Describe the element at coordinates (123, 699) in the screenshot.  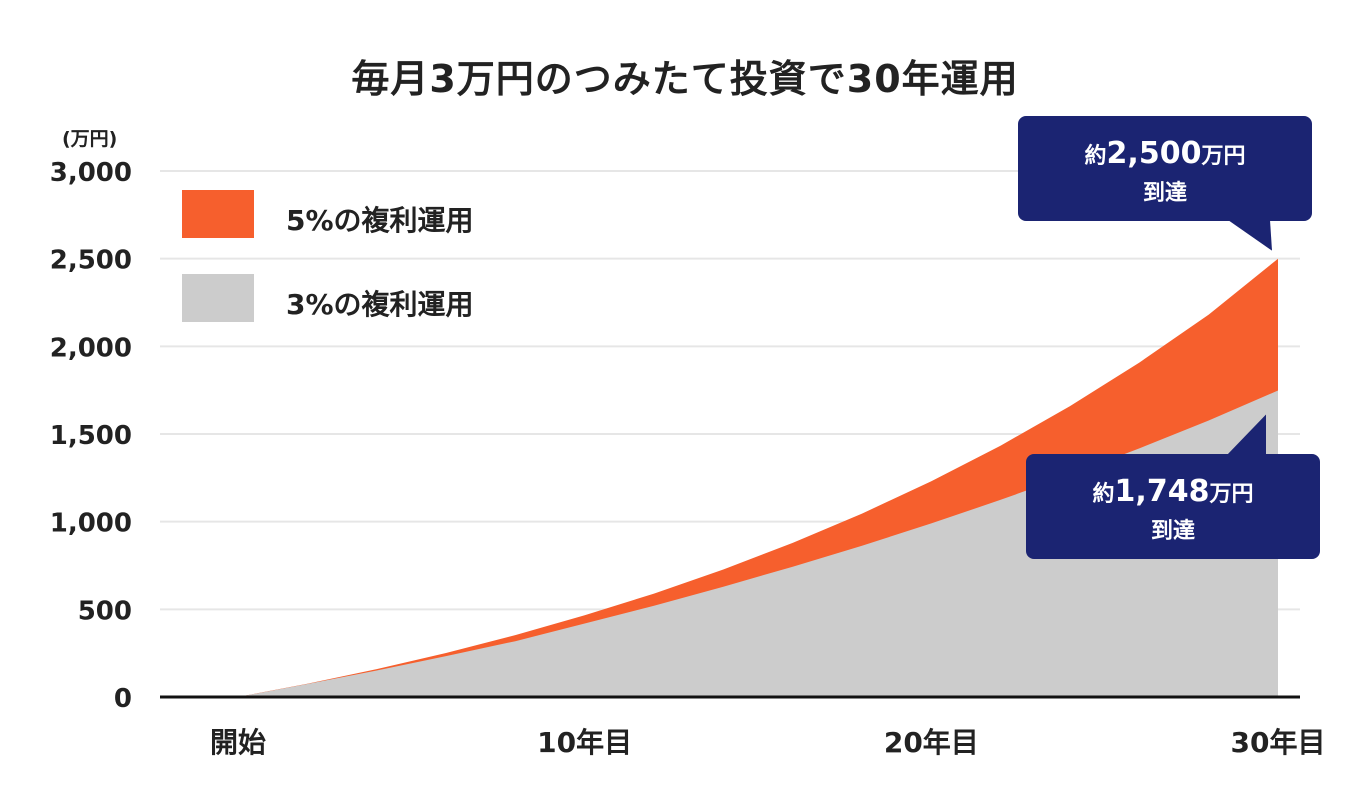
I see `y-tick-label-0: 0` at that location.